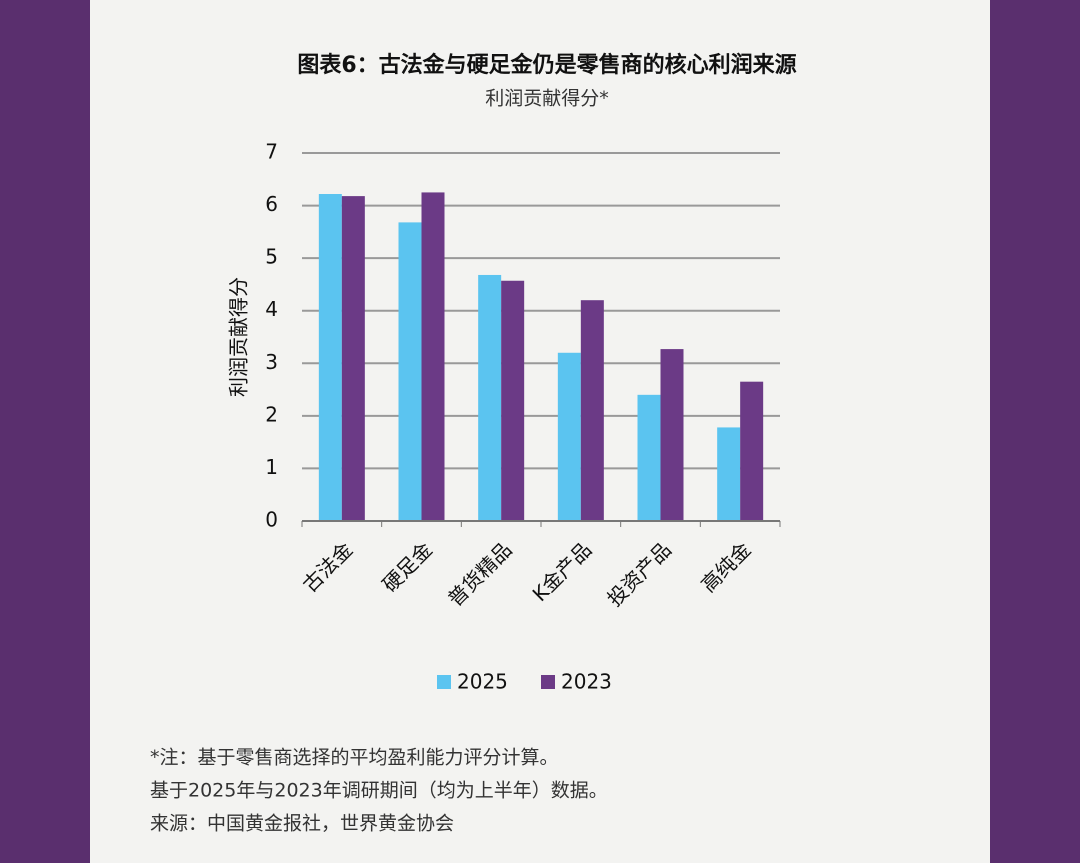  Describe the element at coordinates (271, 309) in the screenshot. I see `y-tick-label: 4` at that location.